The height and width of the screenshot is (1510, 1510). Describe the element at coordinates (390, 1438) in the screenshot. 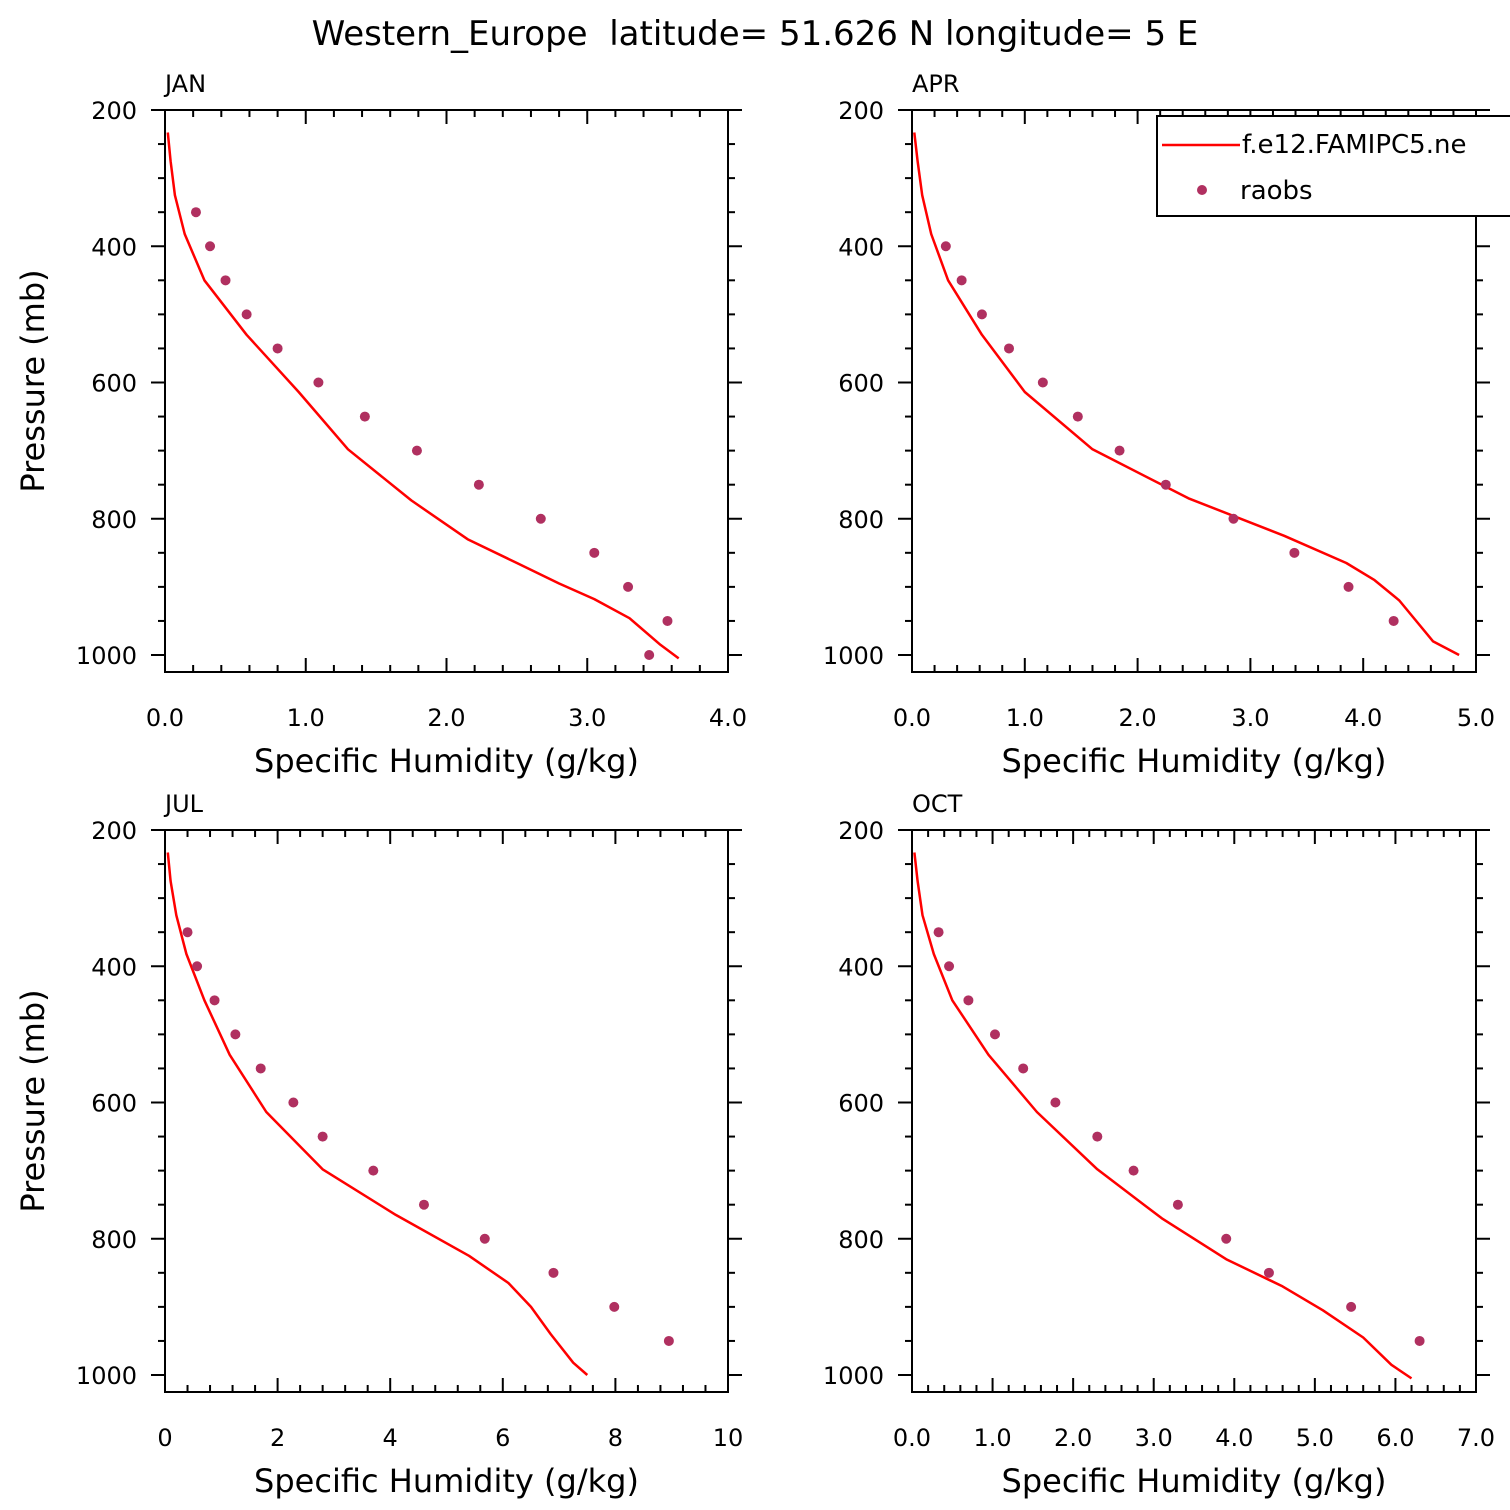

I see `x-tick-label: 4` at that location.